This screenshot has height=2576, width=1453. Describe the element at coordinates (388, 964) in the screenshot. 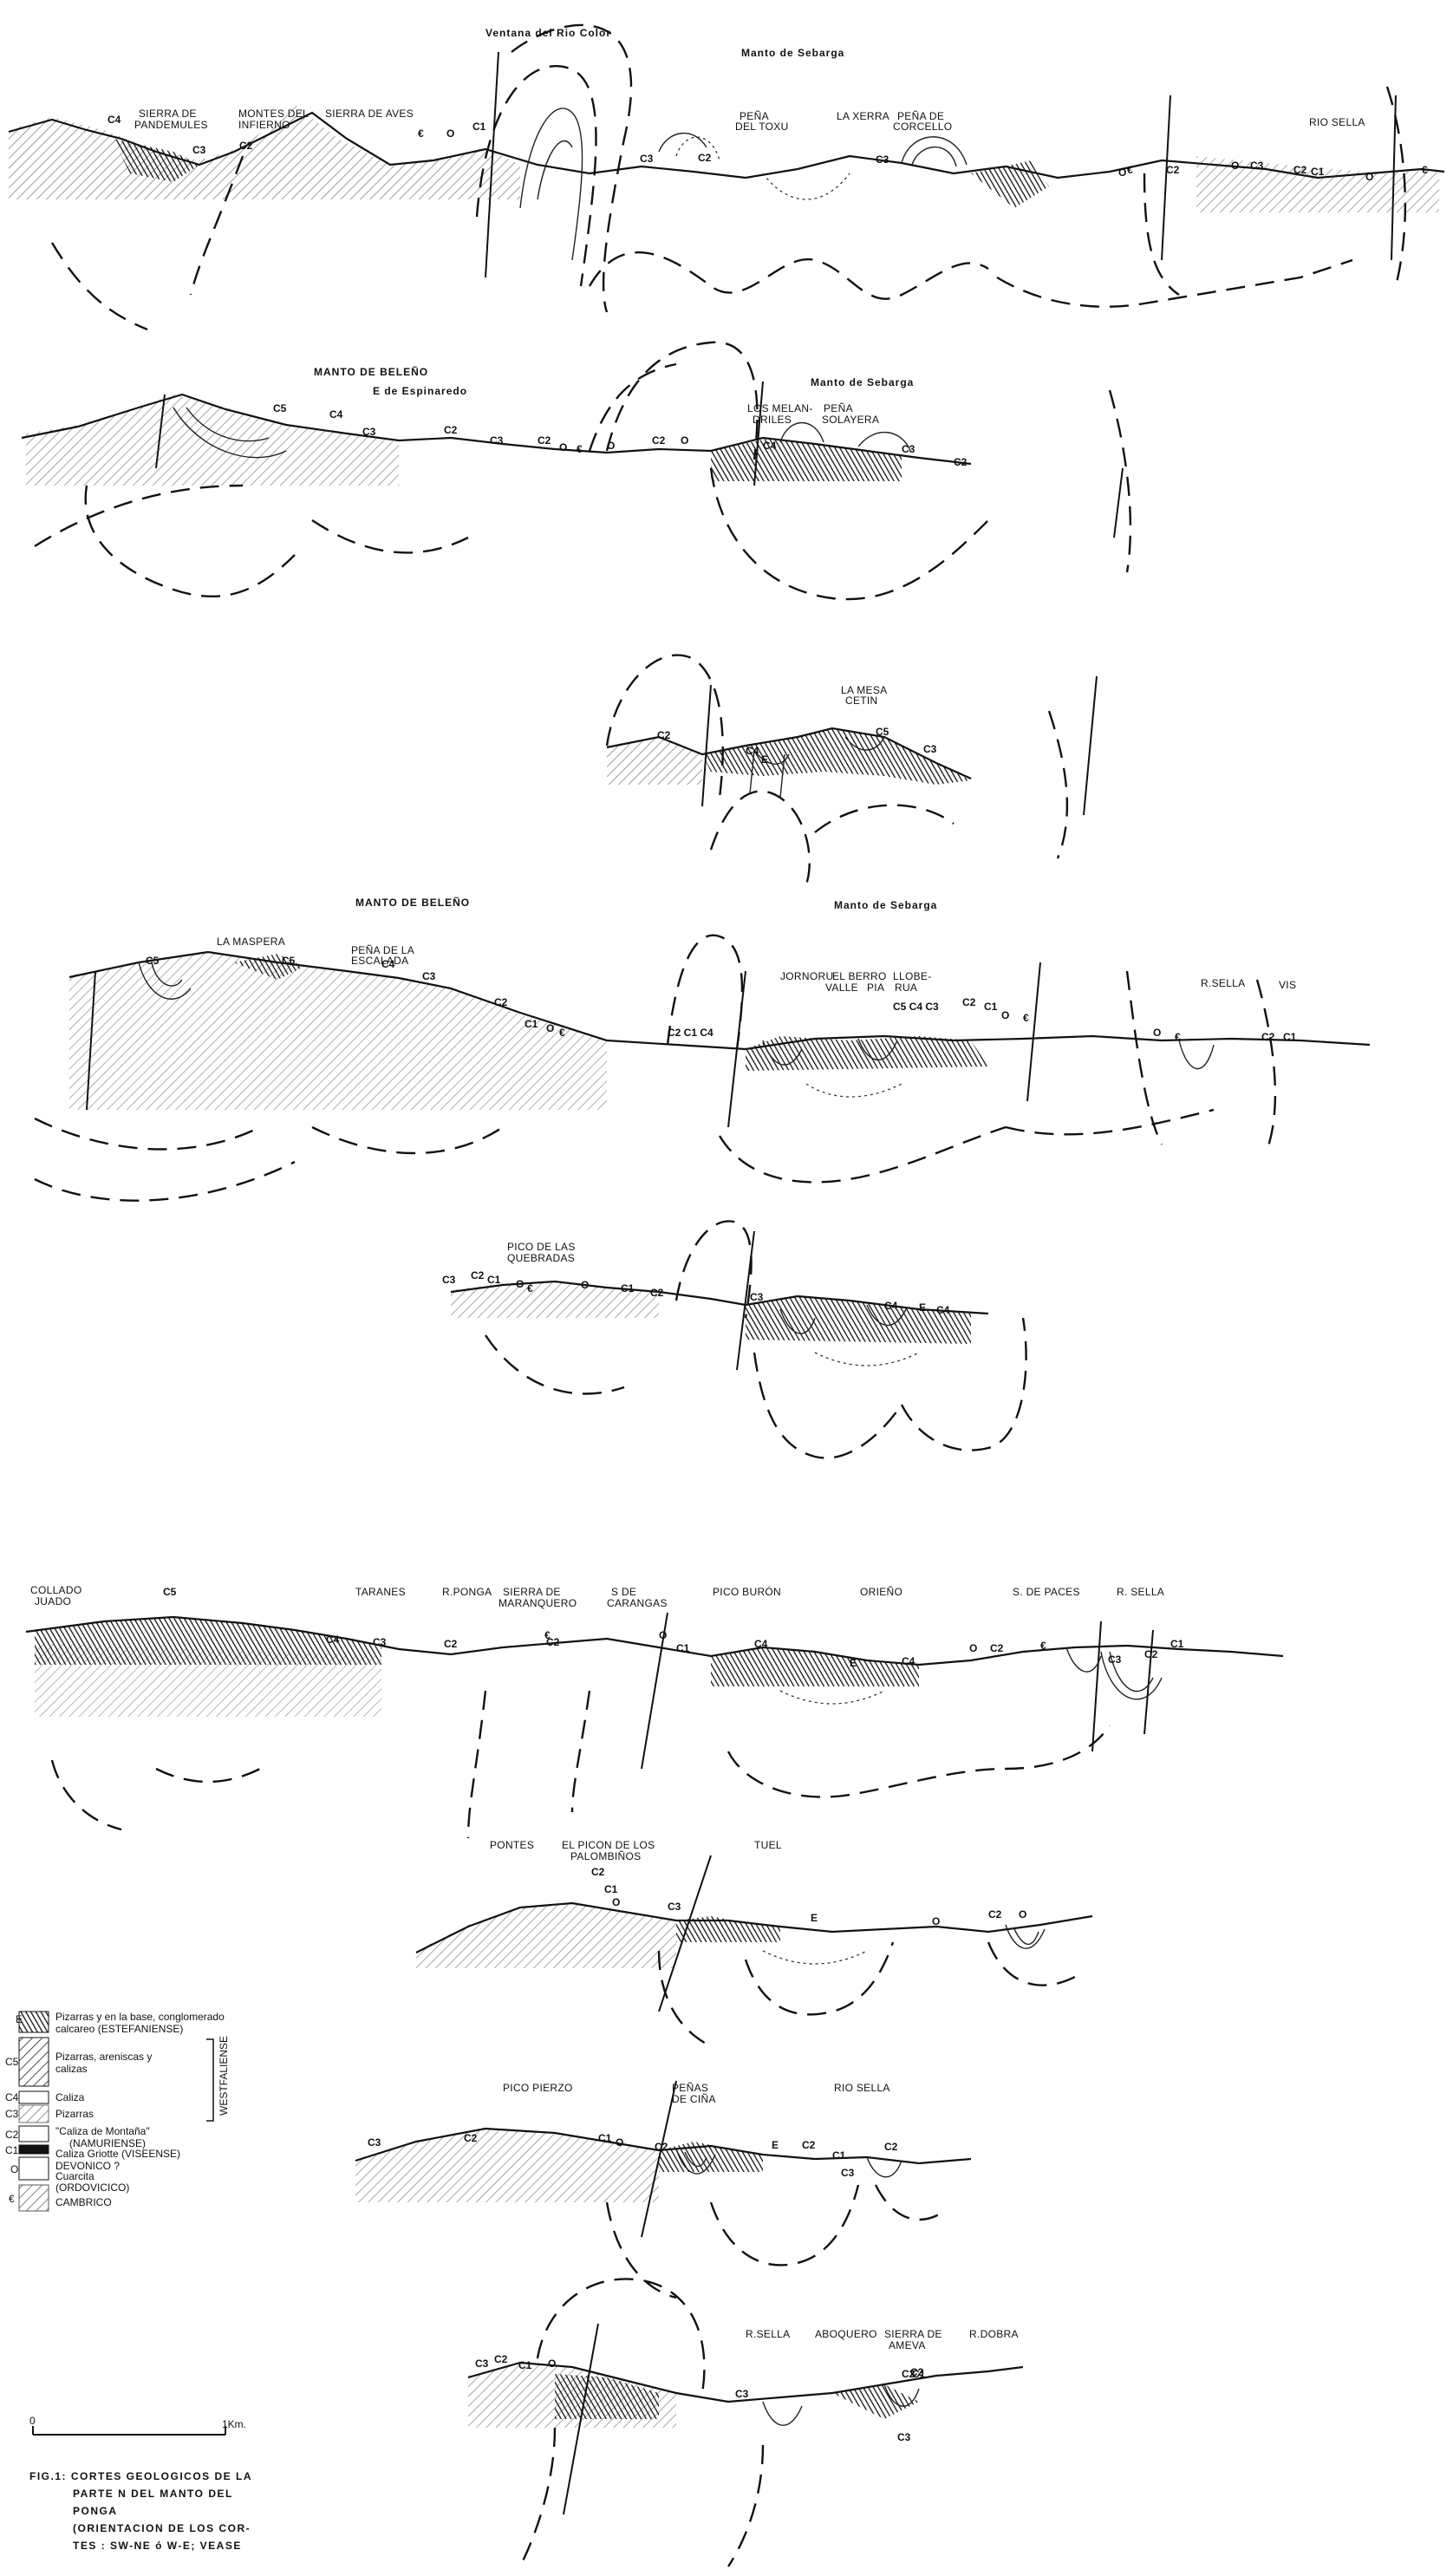

I see `s4-unit-label: C4` at that location.